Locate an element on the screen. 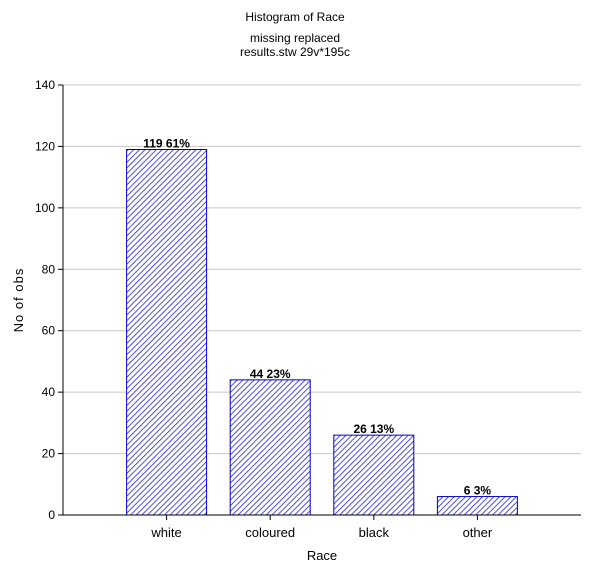 The image size is (590, 565). bar-data-label: 6 3% is located at coordinates (478, 491).